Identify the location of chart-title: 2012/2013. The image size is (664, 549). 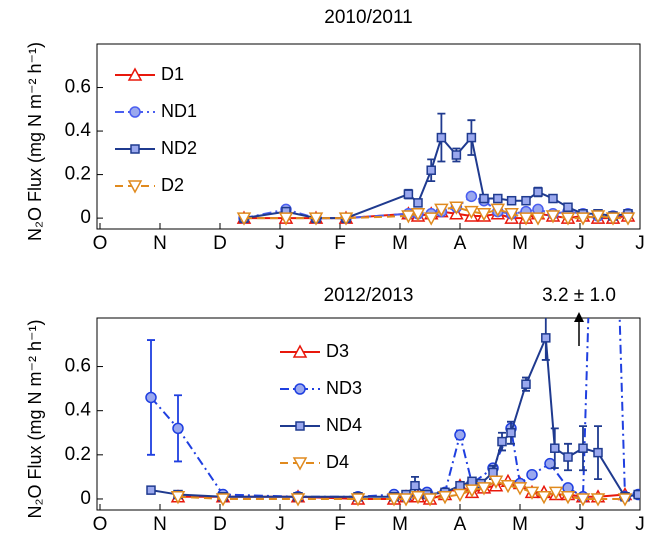
(369, 295).